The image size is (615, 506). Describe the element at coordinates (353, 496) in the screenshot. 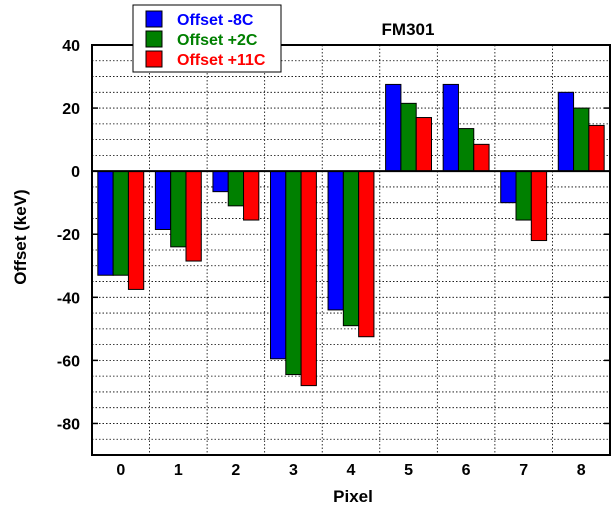

I see `x-axis-label: Pixel` at that location.